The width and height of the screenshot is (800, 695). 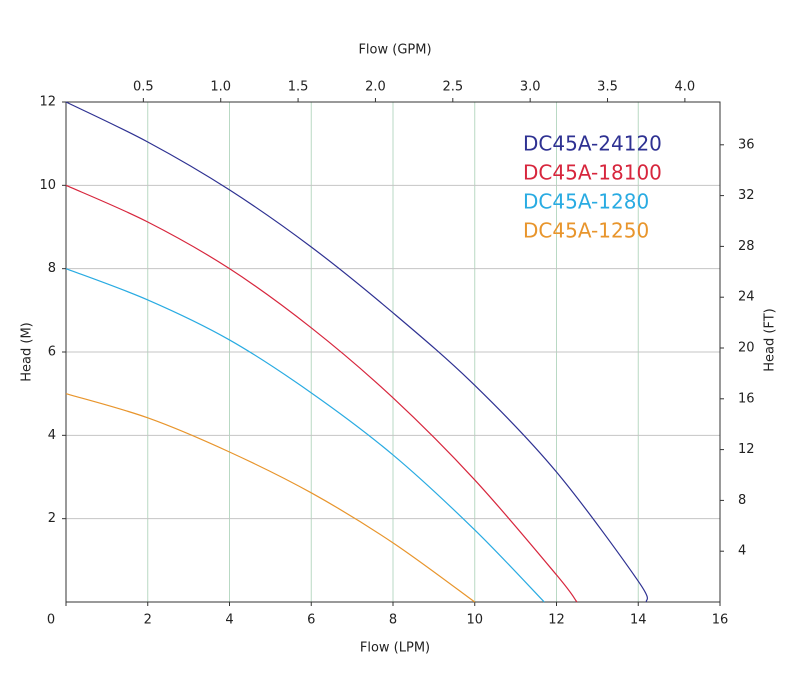 What do you see at coordinates (685, 87) in the screenshot?
I see `x2-tick-label: 4.0` at bounding box center [685, 87].